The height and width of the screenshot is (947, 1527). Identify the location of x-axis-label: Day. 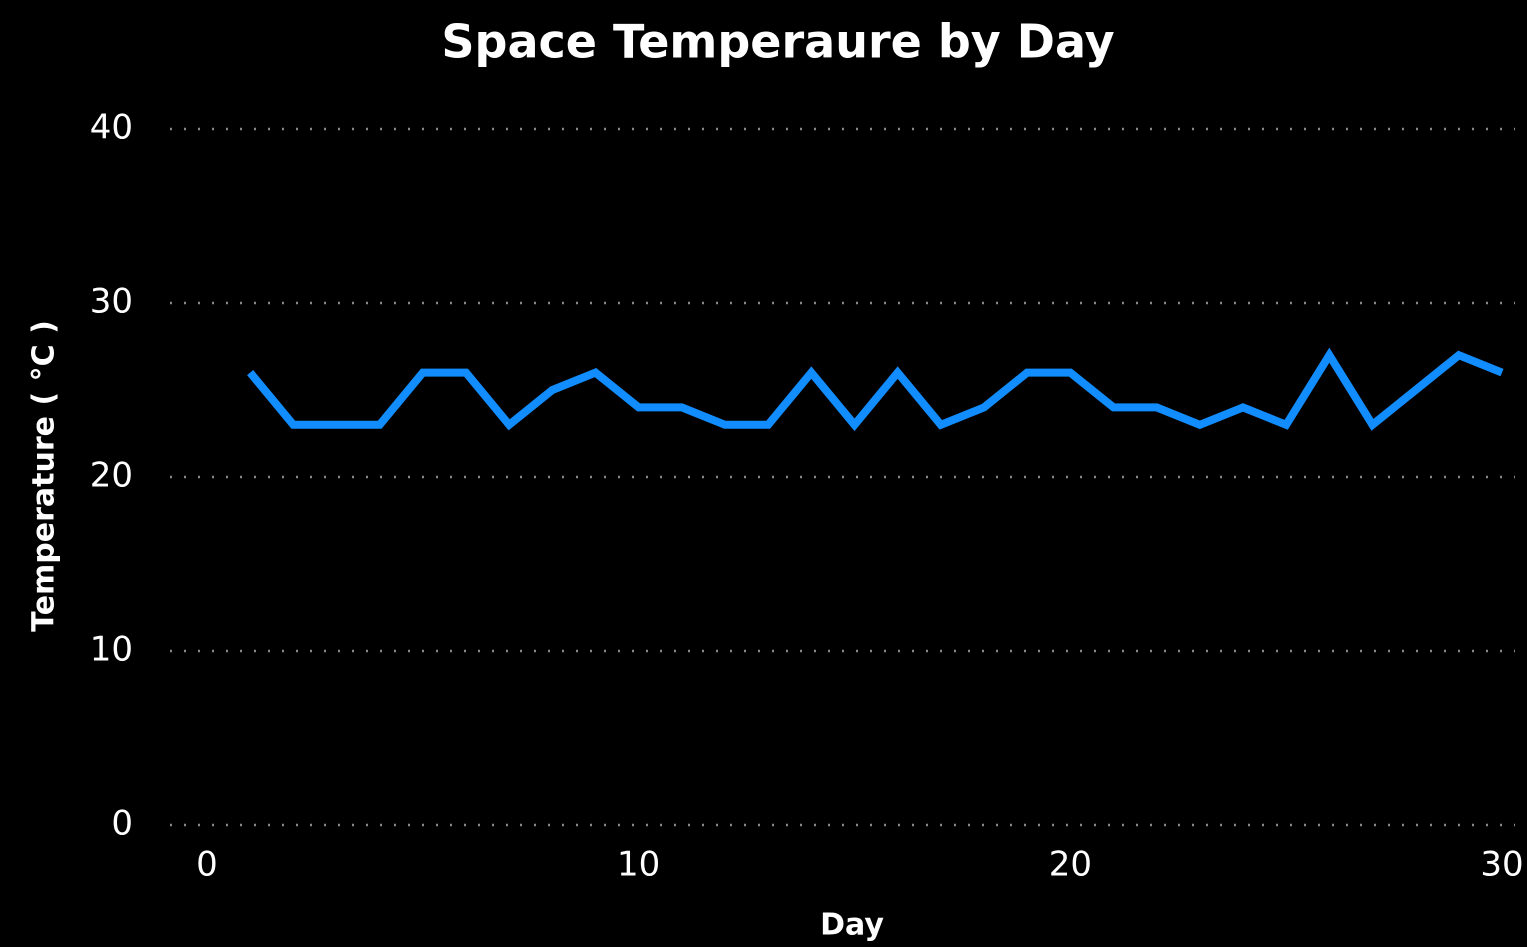
(852, 925).